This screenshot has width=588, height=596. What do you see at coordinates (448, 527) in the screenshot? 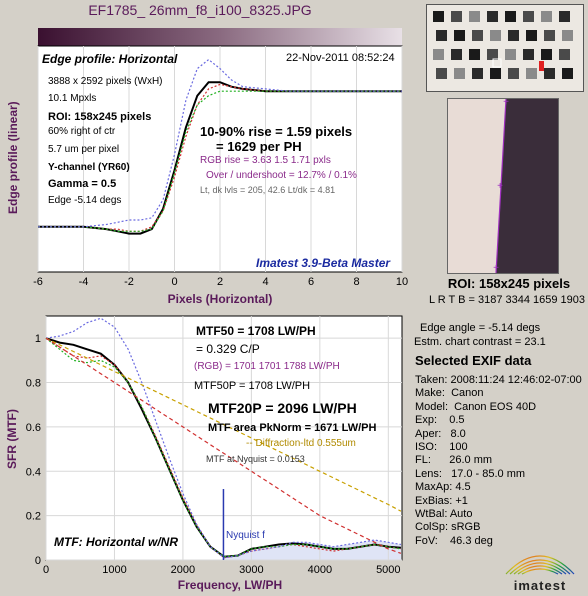
I see `exif-color-space: ColSp: sRGB` at bounding box center [448, 527].